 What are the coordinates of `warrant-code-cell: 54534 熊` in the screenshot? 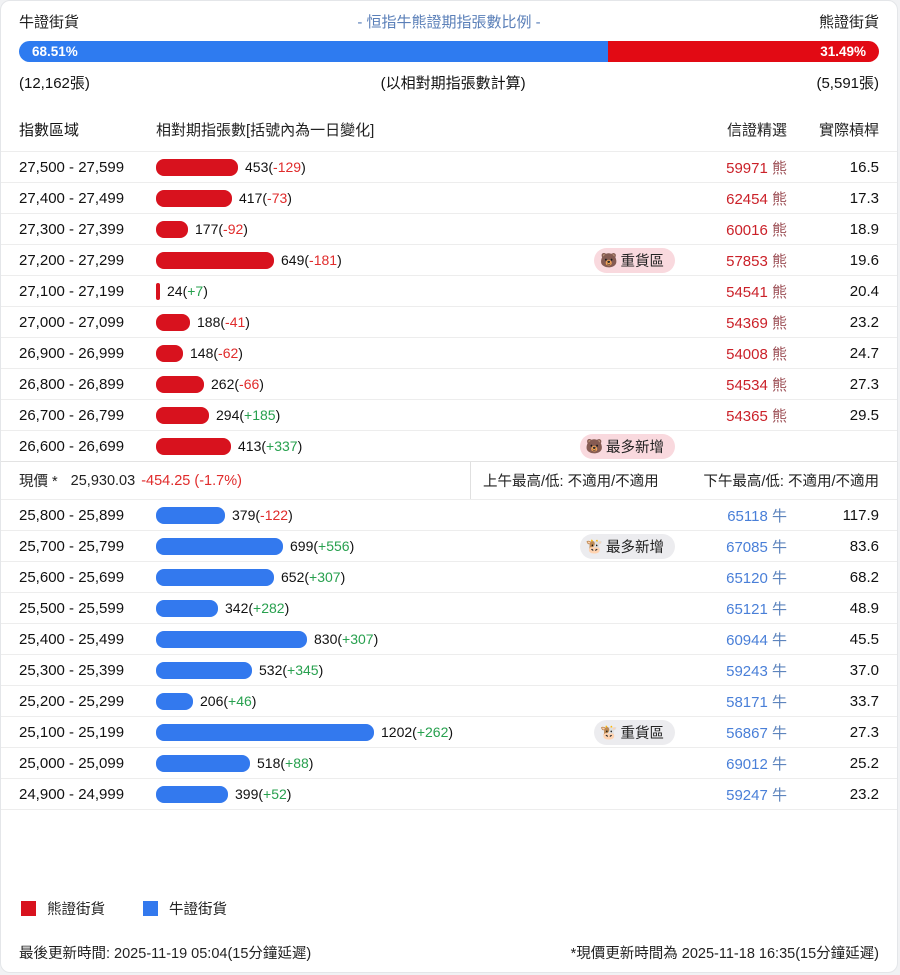 It's located at (731, 384).